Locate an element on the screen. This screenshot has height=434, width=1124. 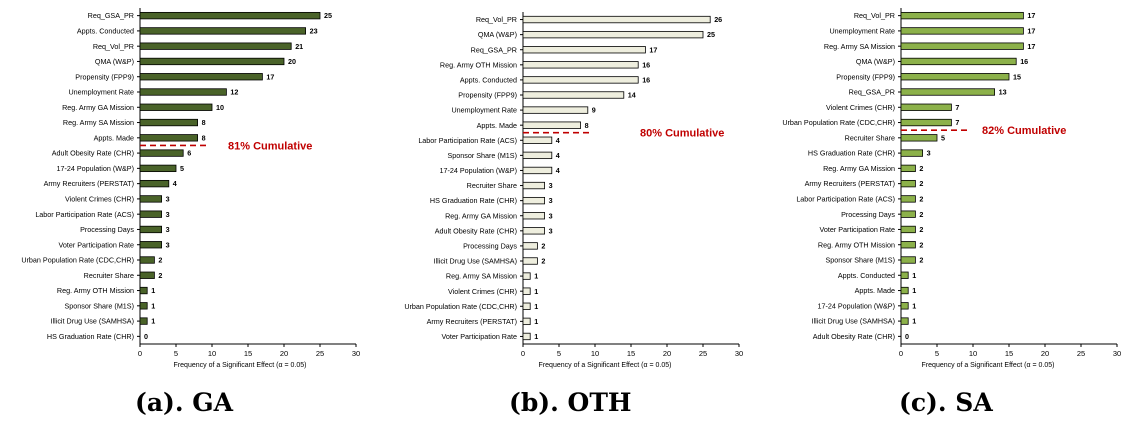
category-label: Unemployment Rate is located at coordinates (101, 92).